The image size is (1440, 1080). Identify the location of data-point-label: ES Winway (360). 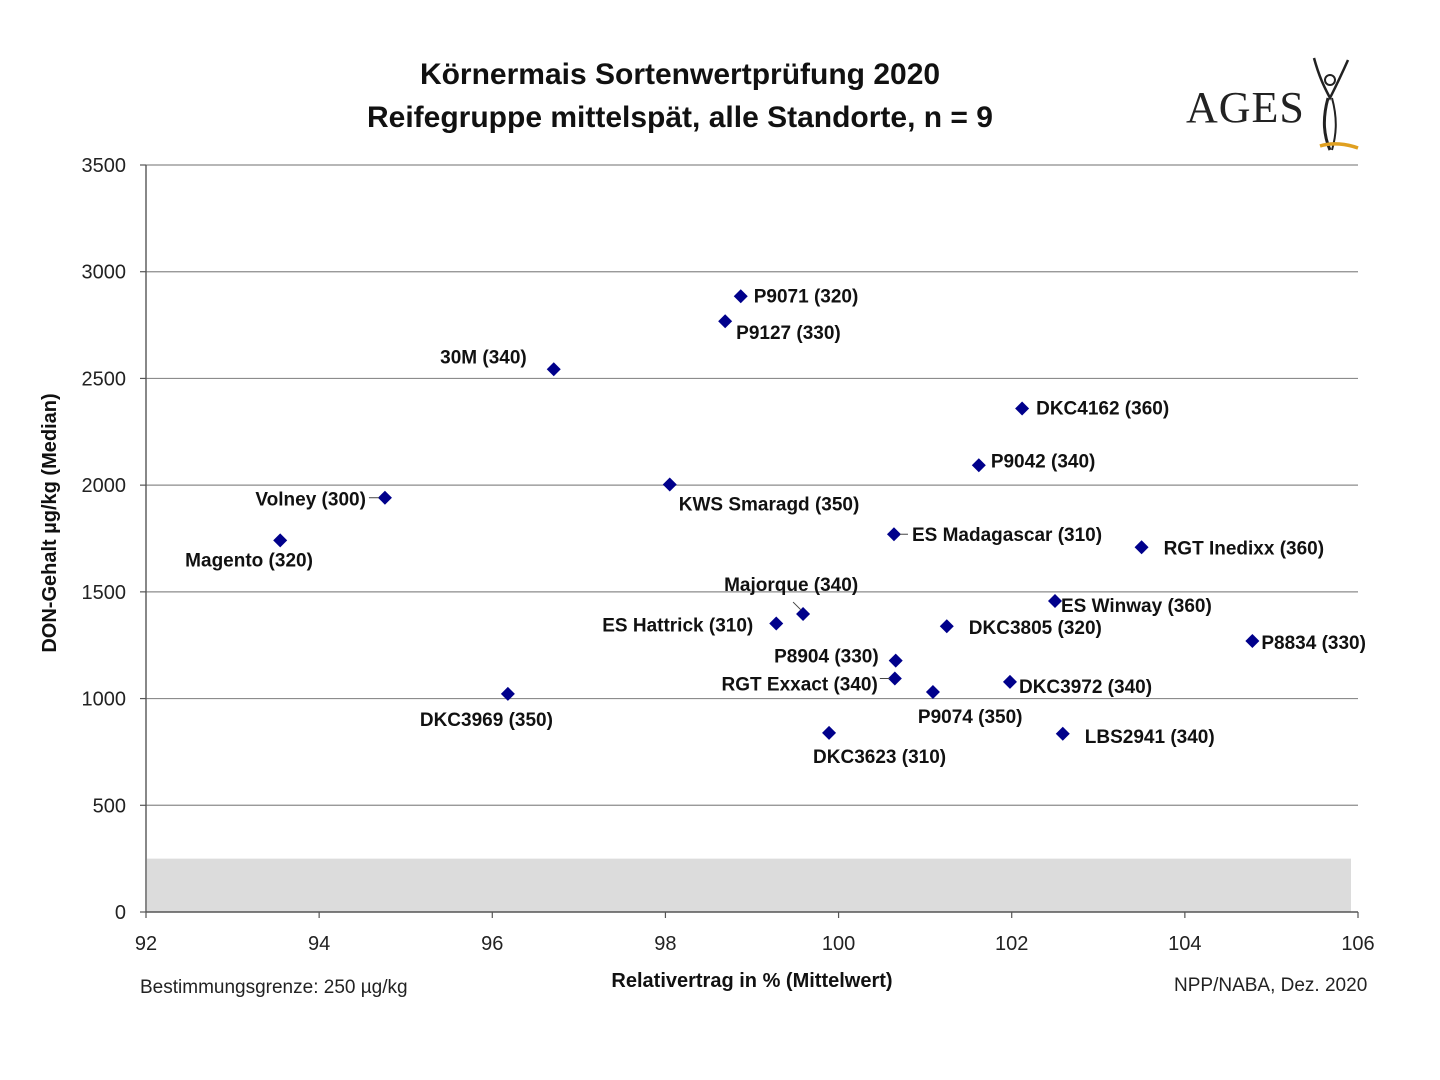
(1136, 606).